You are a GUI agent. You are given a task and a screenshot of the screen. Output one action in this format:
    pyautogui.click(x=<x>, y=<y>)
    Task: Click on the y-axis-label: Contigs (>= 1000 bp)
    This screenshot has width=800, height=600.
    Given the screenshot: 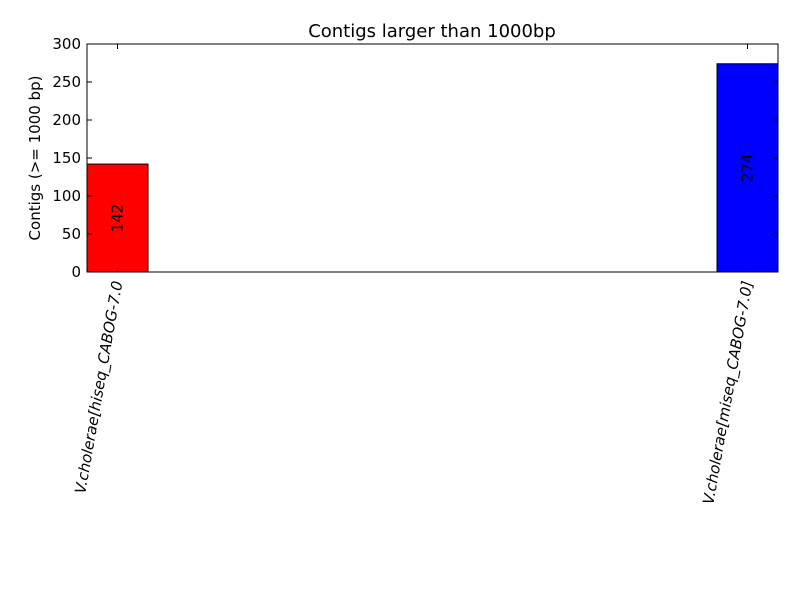 What is the action you would take?
    pyautogui.click(x=35, y=158)
    